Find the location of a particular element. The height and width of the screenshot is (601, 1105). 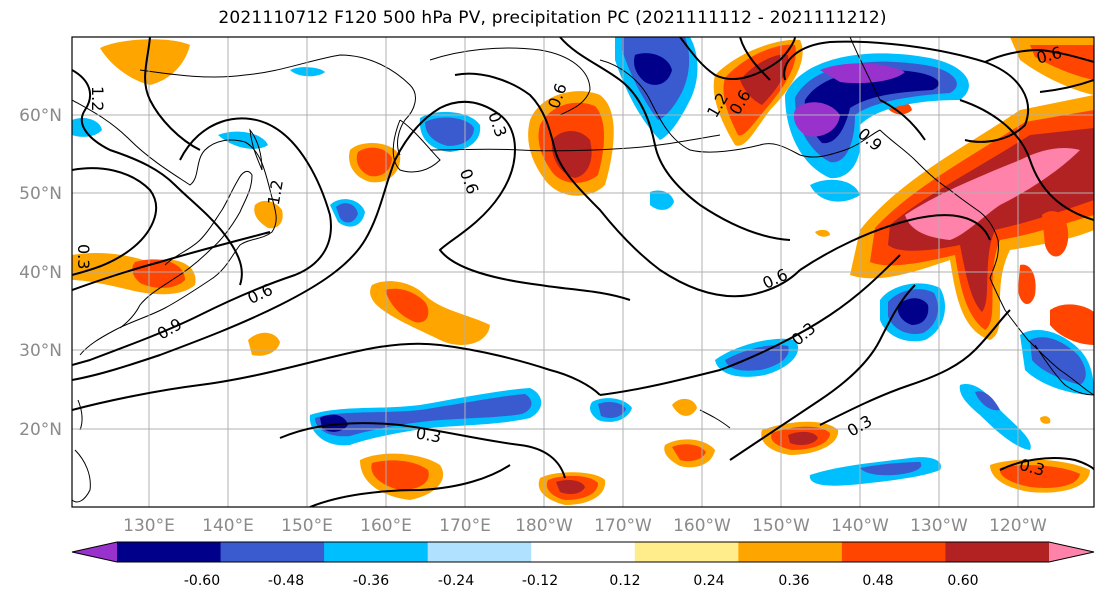

coastline-siberia is located at coordinates (277, 105).